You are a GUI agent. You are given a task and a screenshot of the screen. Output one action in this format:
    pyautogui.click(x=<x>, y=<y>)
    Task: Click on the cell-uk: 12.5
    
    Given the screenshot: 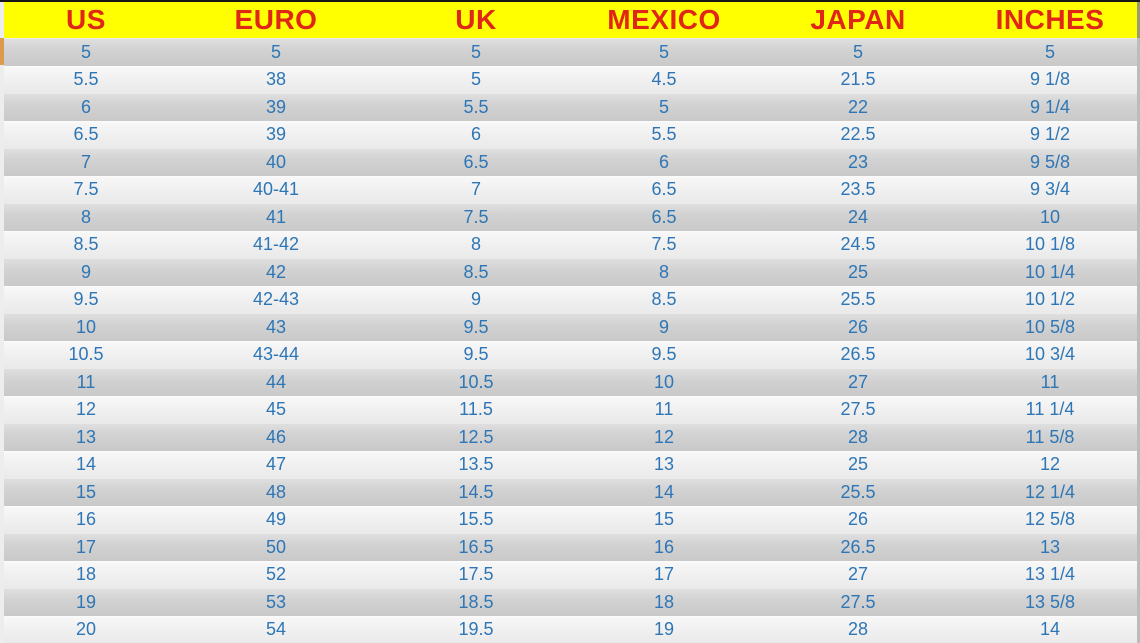 What is the action you would take?
    pyautogui.click(x=476, y=436)
    